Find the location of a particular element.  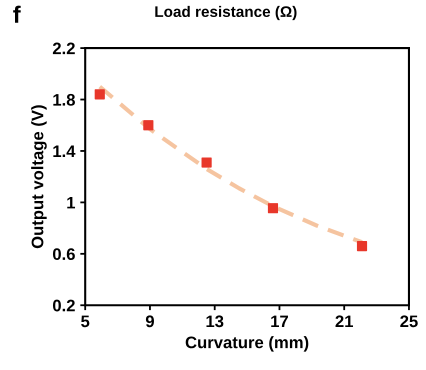

text: f is located at coordinates (17, 14).